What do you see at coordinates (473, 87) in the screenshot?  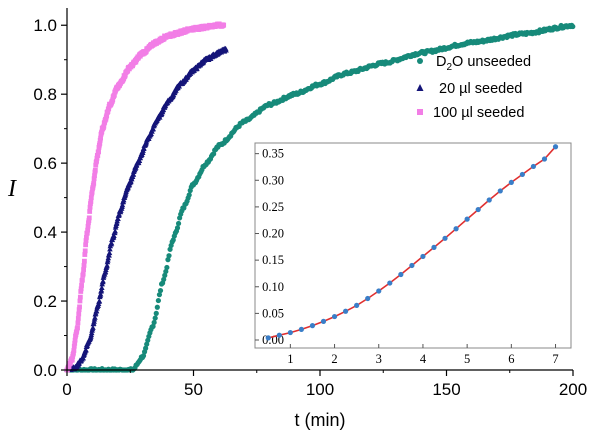 I see `legend: D2O unseeded 20 µl seeded 100 µl seeded` at bounding box center [473, 87].